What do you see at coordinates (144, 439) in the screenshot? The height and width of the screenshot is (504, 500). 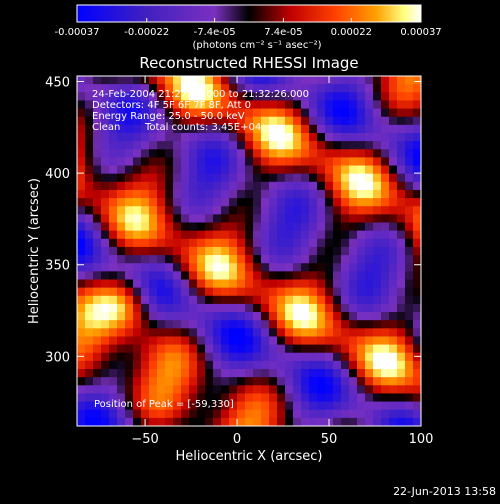 I see `x-tick-label: −50` at bounding box center [144, 439].